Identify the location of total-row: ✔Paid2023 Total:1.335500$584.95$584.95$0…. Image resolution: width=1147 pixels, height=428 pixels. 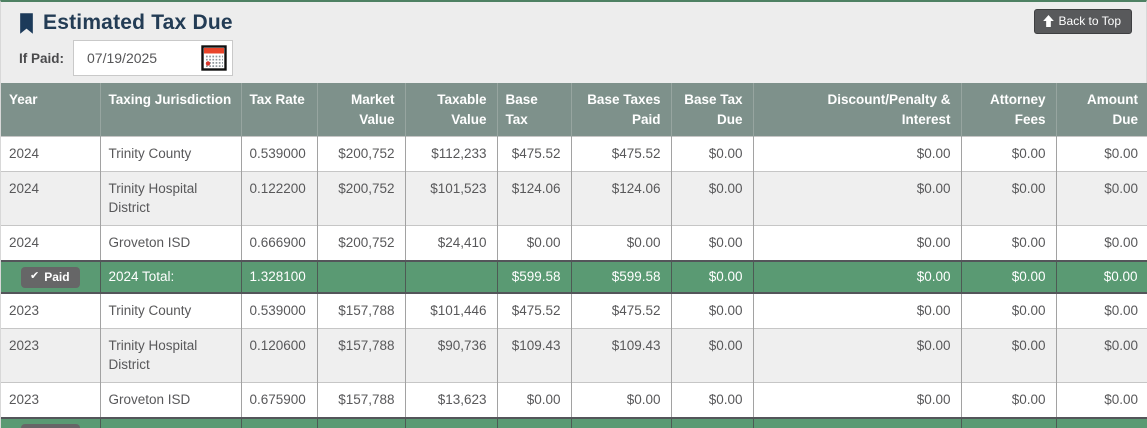
(574, 422).